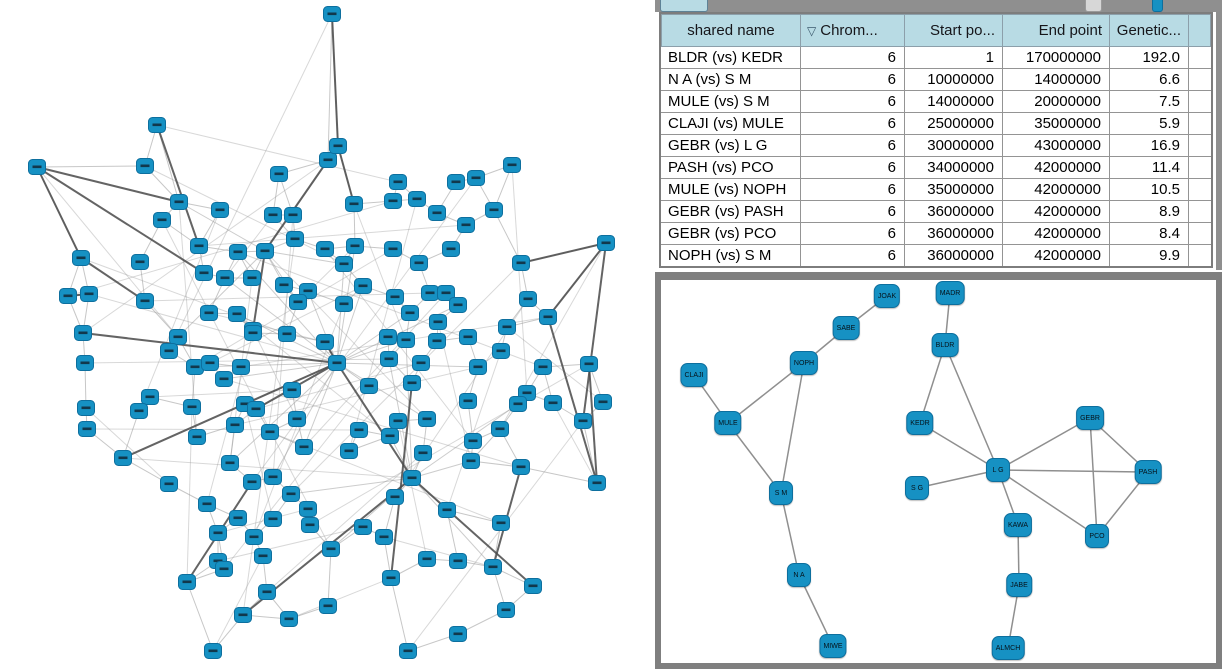 This screenshot has height=669, width=1222. Describe the element at coordinates (846, 328) in the screenshot. I see `network-node-sabe: SABE` at that location.